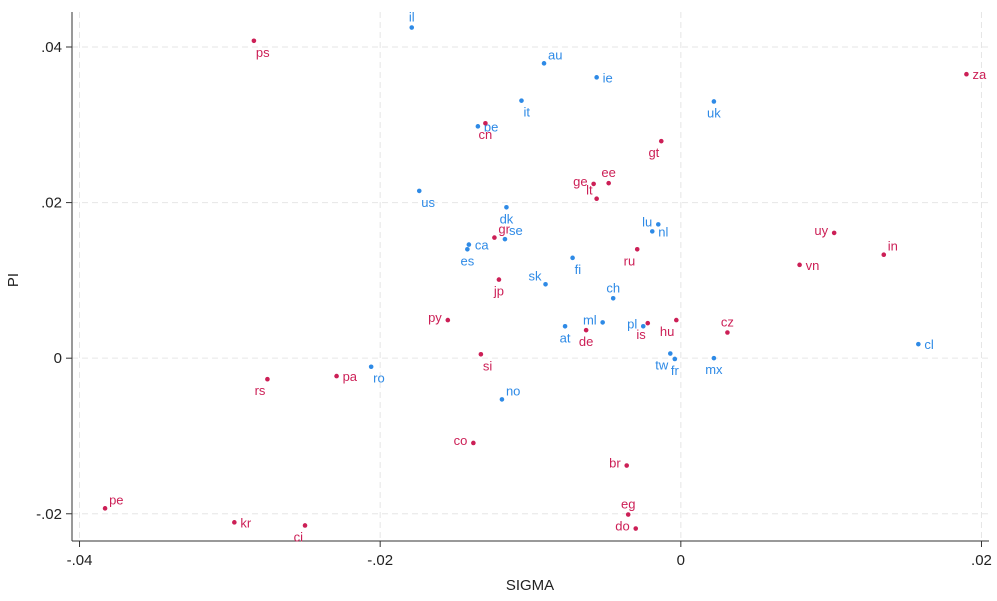  Describe the element at coordinates (596, 77) in the screenshot. I see `point-ie` at that location.